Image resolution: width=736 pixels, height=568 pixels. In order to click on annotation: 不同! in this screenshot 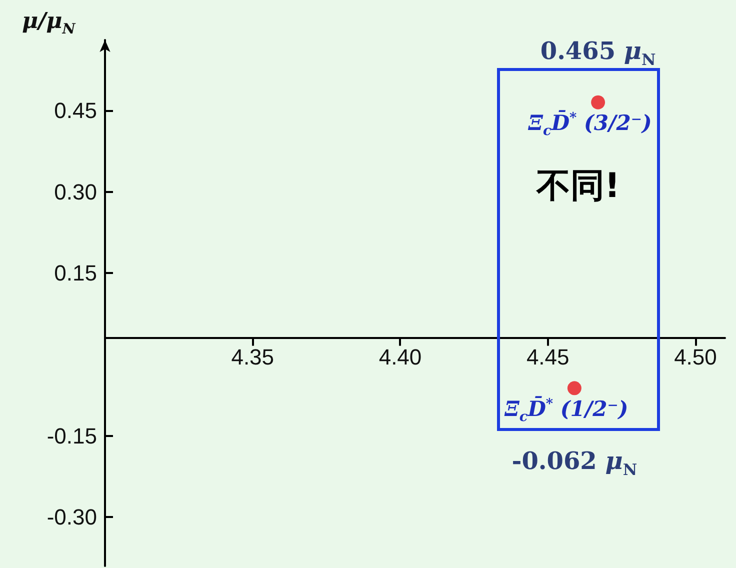, I will do `click(578, 186)`.